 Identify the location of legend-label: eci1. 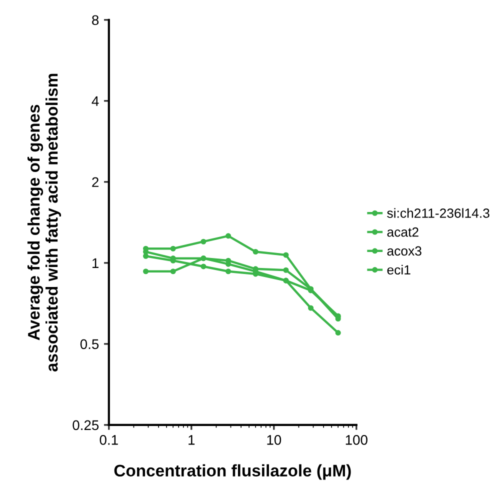
(398, 269).